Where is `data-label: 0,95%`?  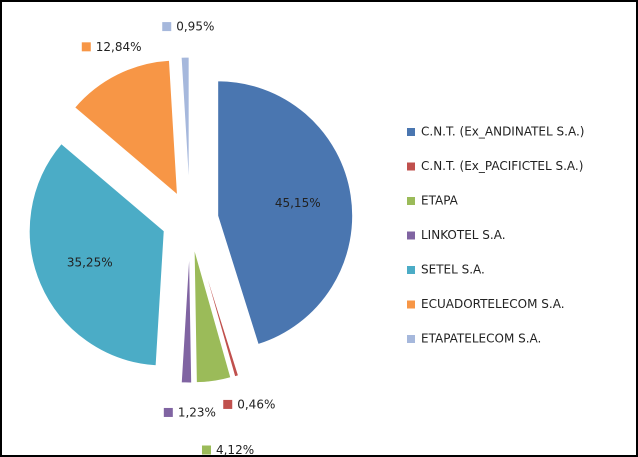 data-label: 0,95% is located at coordinates (195, 27).